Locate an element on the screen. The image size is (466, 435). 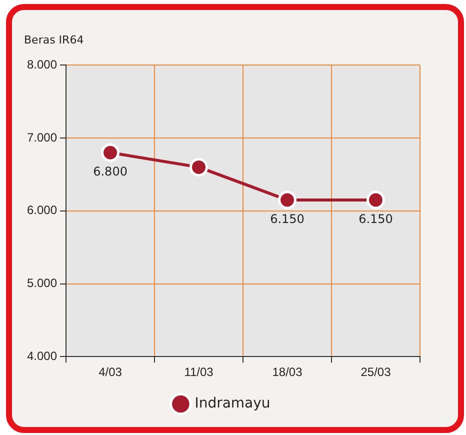
chart-title: Beras IR64 is located at coordinates (54, 39).